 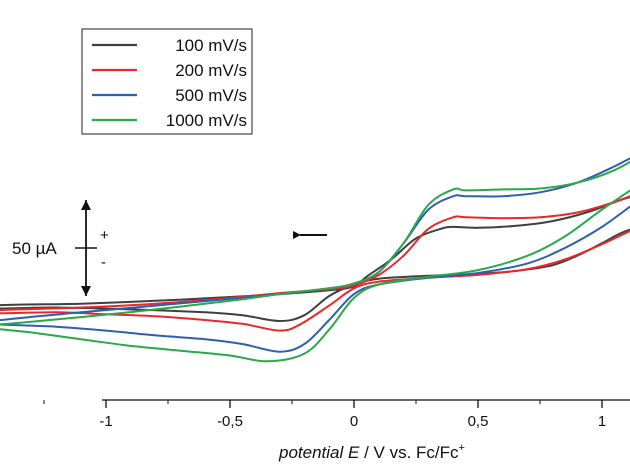 What do you see at coordinates (211, 95) in the screenshot?
I see `legend-label: 500 mV/s` at bounding box center [211, 95].